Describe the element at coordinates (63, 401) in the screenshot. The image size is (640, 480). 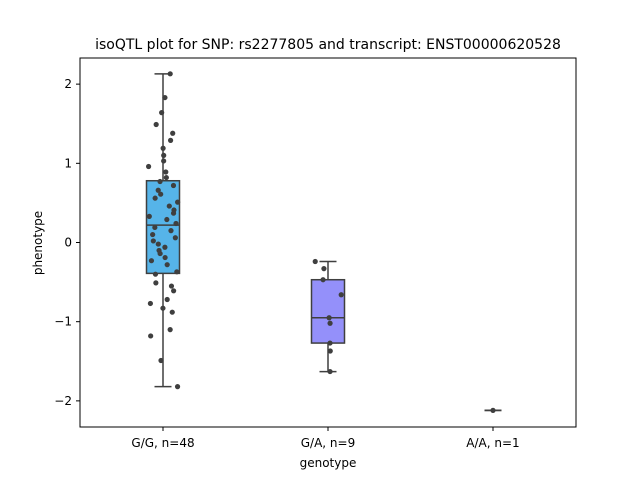
I see `y-tick-label: −2` at that location.